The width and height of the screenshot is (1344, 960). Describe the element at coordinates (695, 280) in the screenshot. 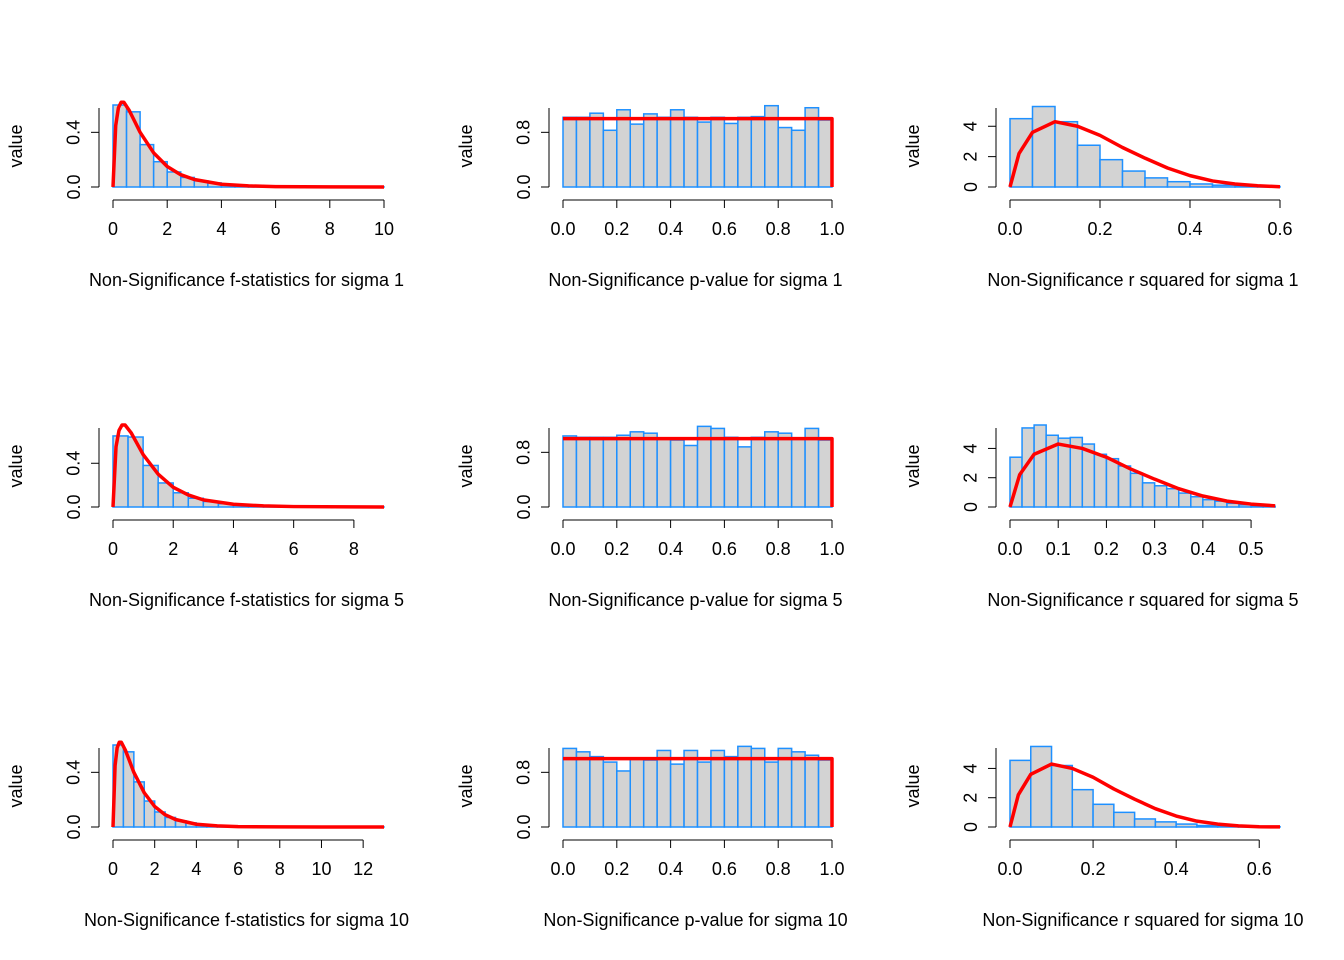

I see `x-axis-label: Non-Significance p-value for sigma 1` at that location.